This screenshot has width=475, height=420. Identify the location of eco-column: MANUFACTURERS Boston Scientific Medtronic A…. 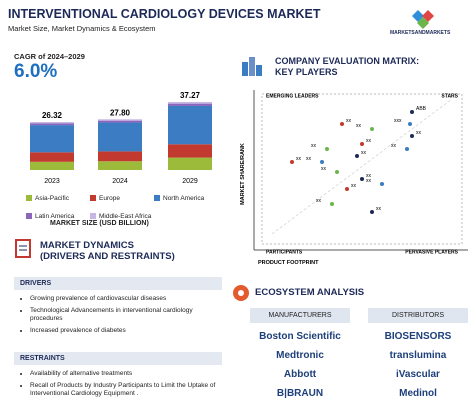
(300, 357).